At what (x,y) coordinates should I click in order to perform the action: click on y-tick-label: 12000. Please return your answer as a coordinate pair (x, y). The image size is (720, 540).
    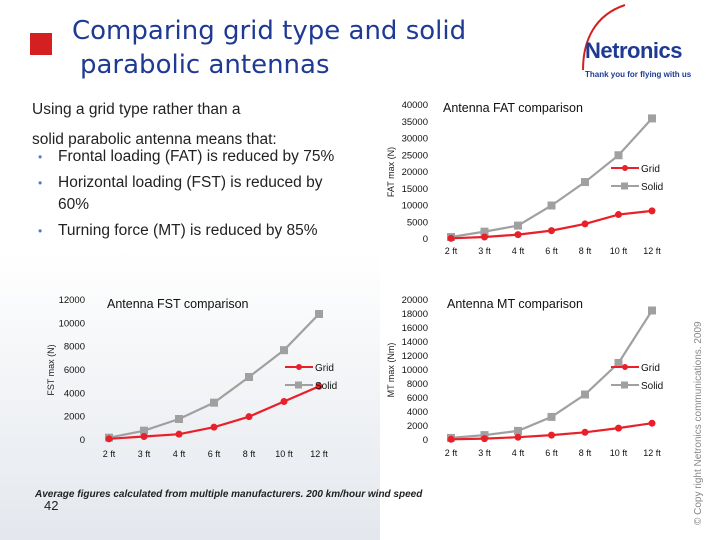
    Looking at the image, I should click on (415, 356).